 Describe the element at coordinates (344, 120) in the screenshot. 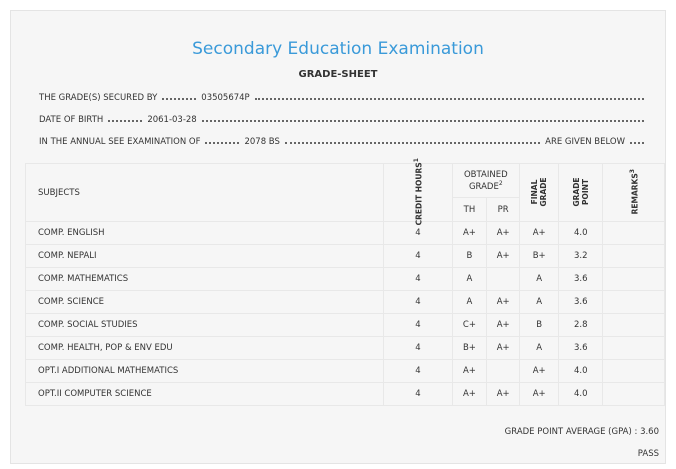

I see `info-line: DATE OF BIRTH 2061-03-28` at that location.